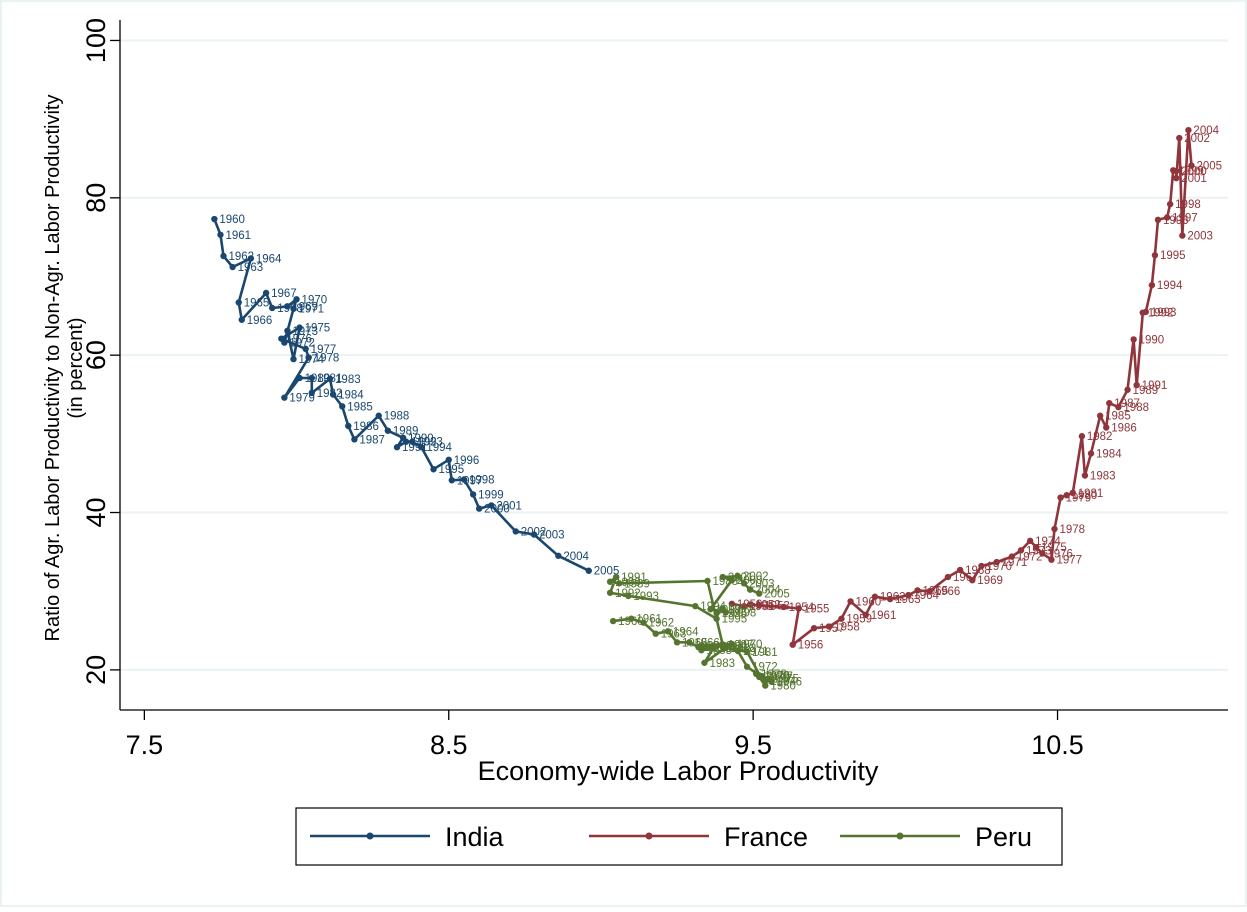 The width and height of the screenshot is (1247, 912). I want to click on data-label-peru-1964: 1964, so click(686, 632).